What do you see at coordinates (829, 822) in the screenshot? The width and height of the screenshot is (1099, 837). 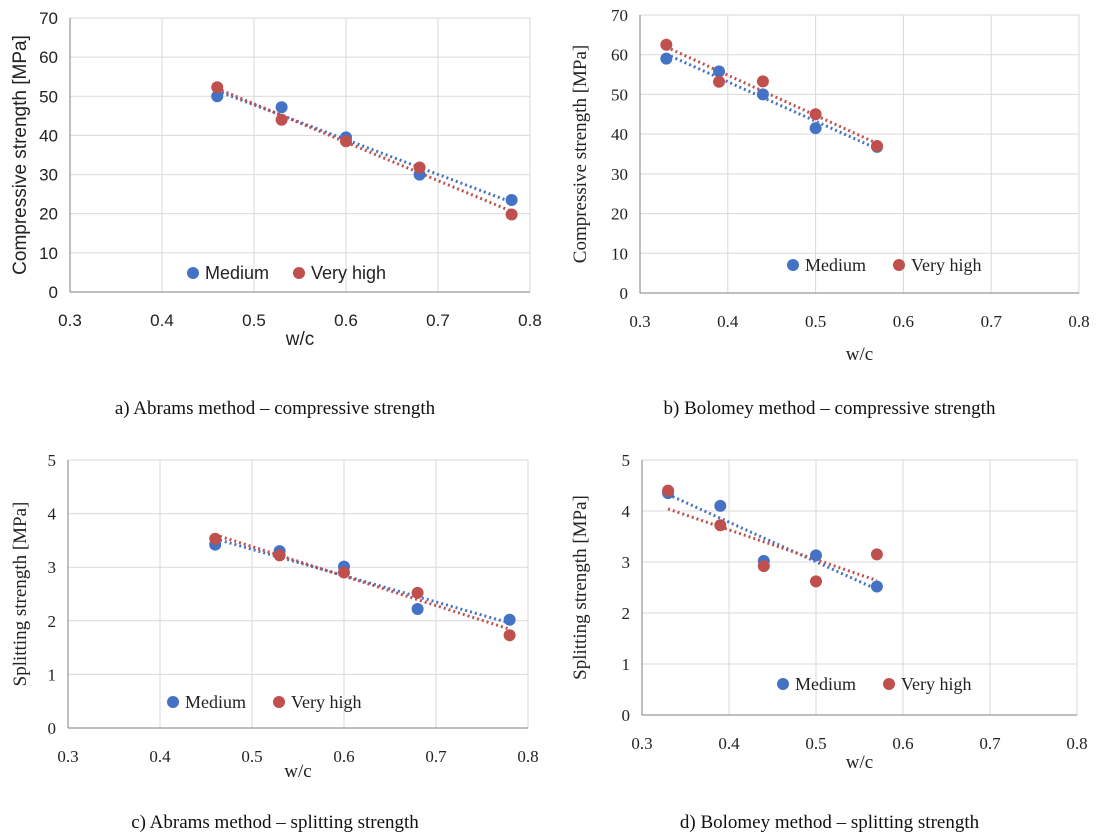 I see `caption-d: d) Bolomey method – splitting strength` at bounding box center [829, 822].